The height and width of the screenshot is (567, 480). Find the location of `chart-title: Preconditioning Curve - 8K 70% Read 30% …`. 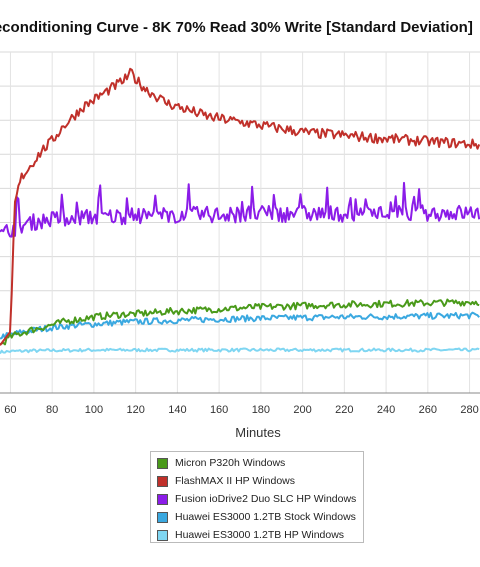

chart-title: Preconditioning Curve - 8K 70% Read 30% … is located at coordinates (236, 27).